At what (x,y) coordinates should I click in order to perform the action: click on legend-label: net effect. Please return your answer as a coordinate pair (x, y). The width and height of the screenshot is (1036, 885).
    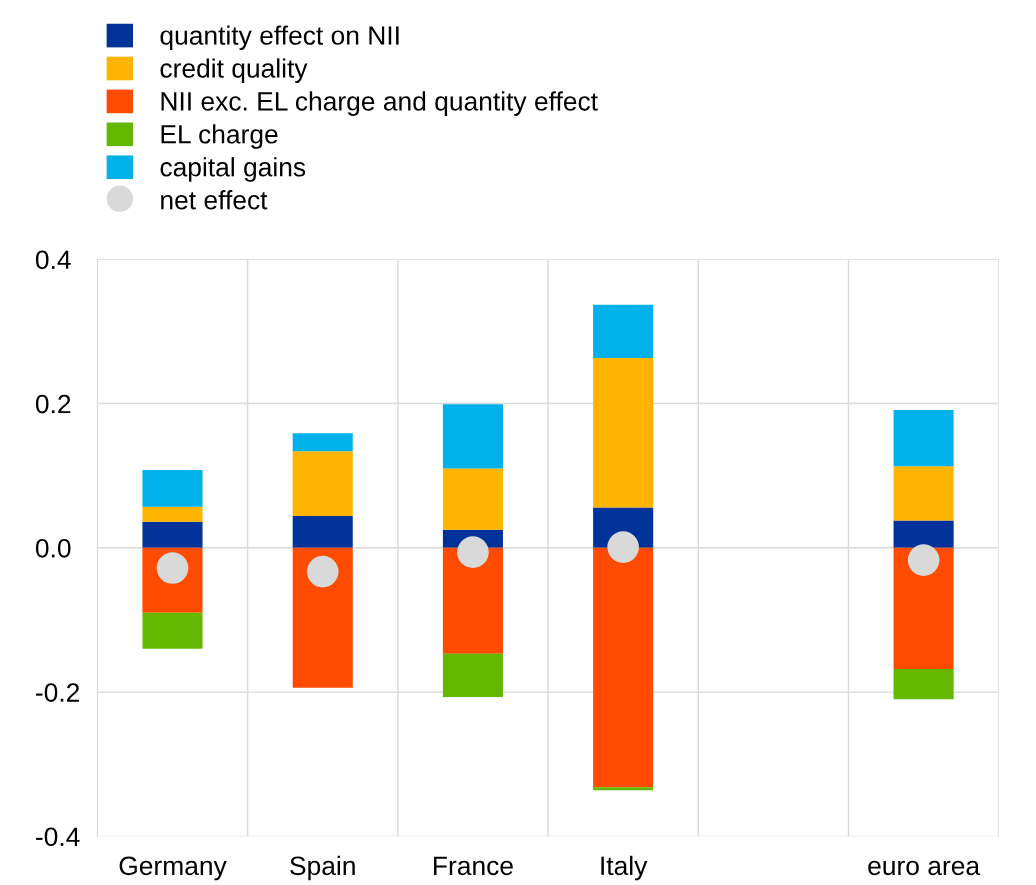
    Looking at the image, I should click on (214, 200).